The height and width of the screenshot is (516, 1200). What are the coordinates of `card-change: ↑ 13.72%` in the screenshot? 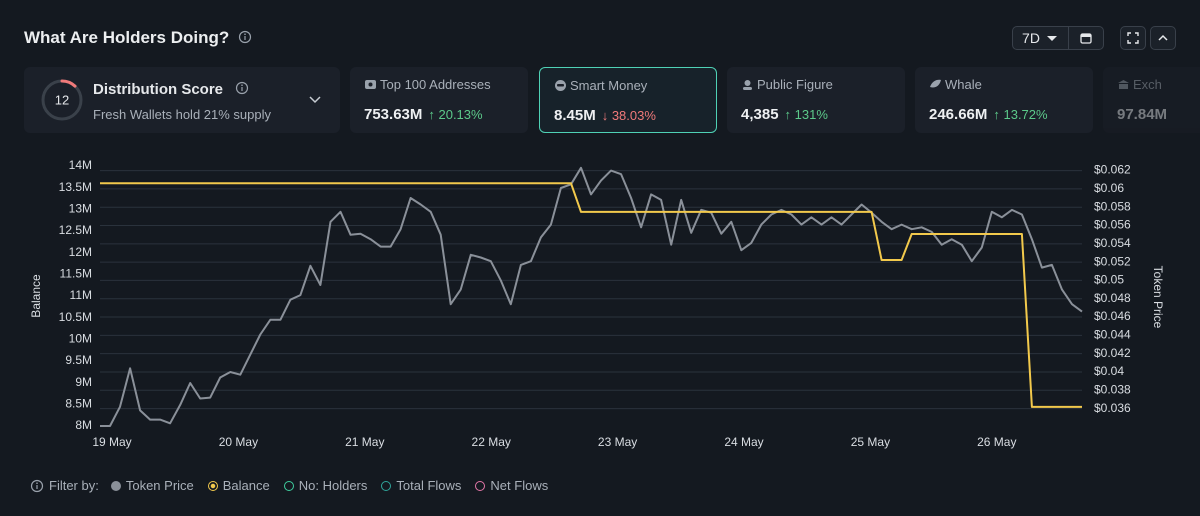 It's located at (1020, 114).